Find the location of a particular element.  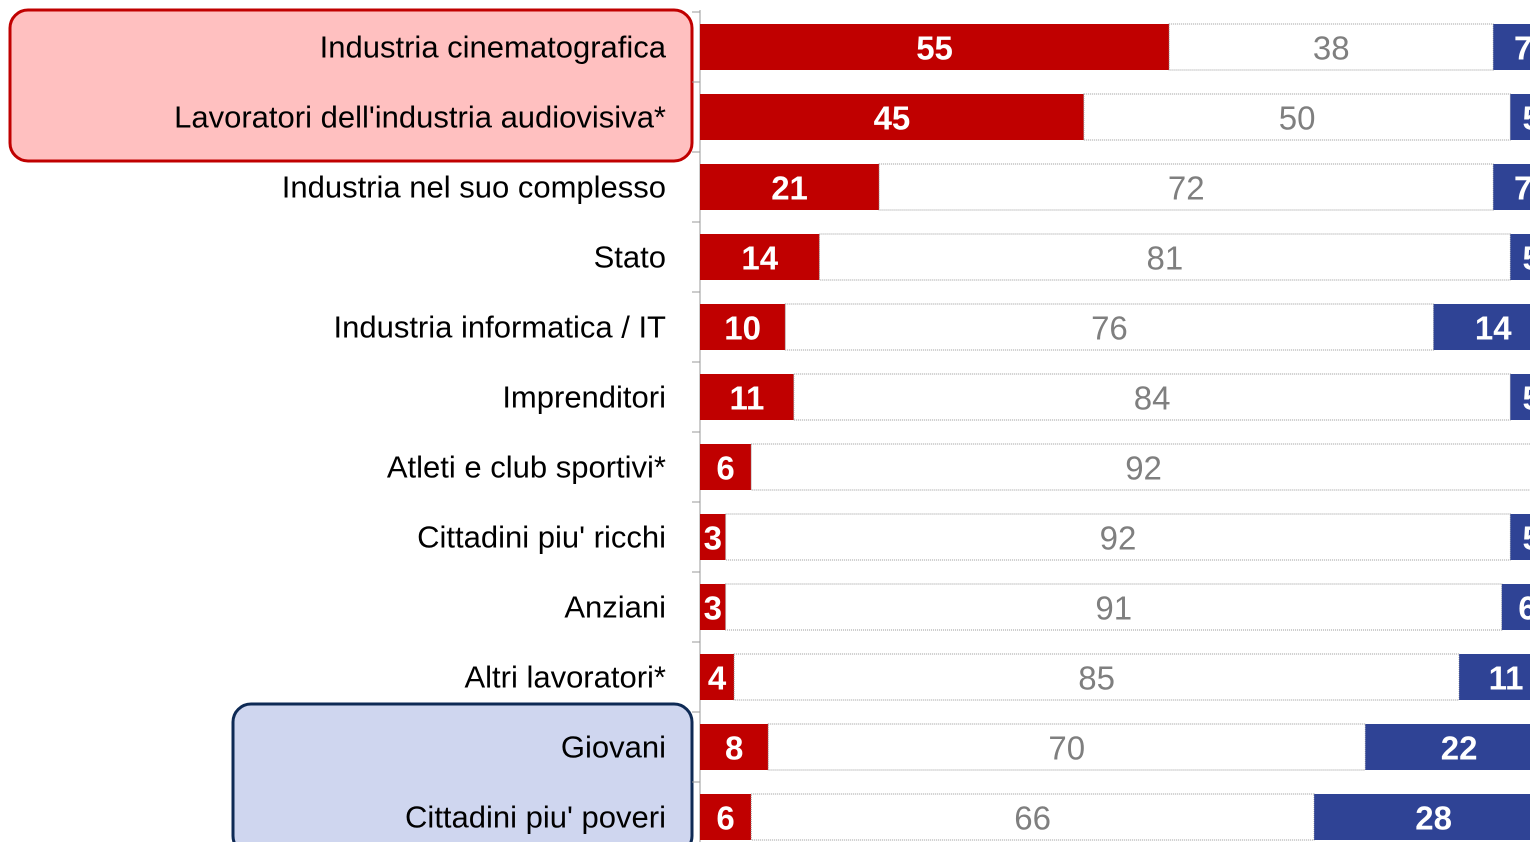

value-label: 66 is located at coordinates (1032, 818).